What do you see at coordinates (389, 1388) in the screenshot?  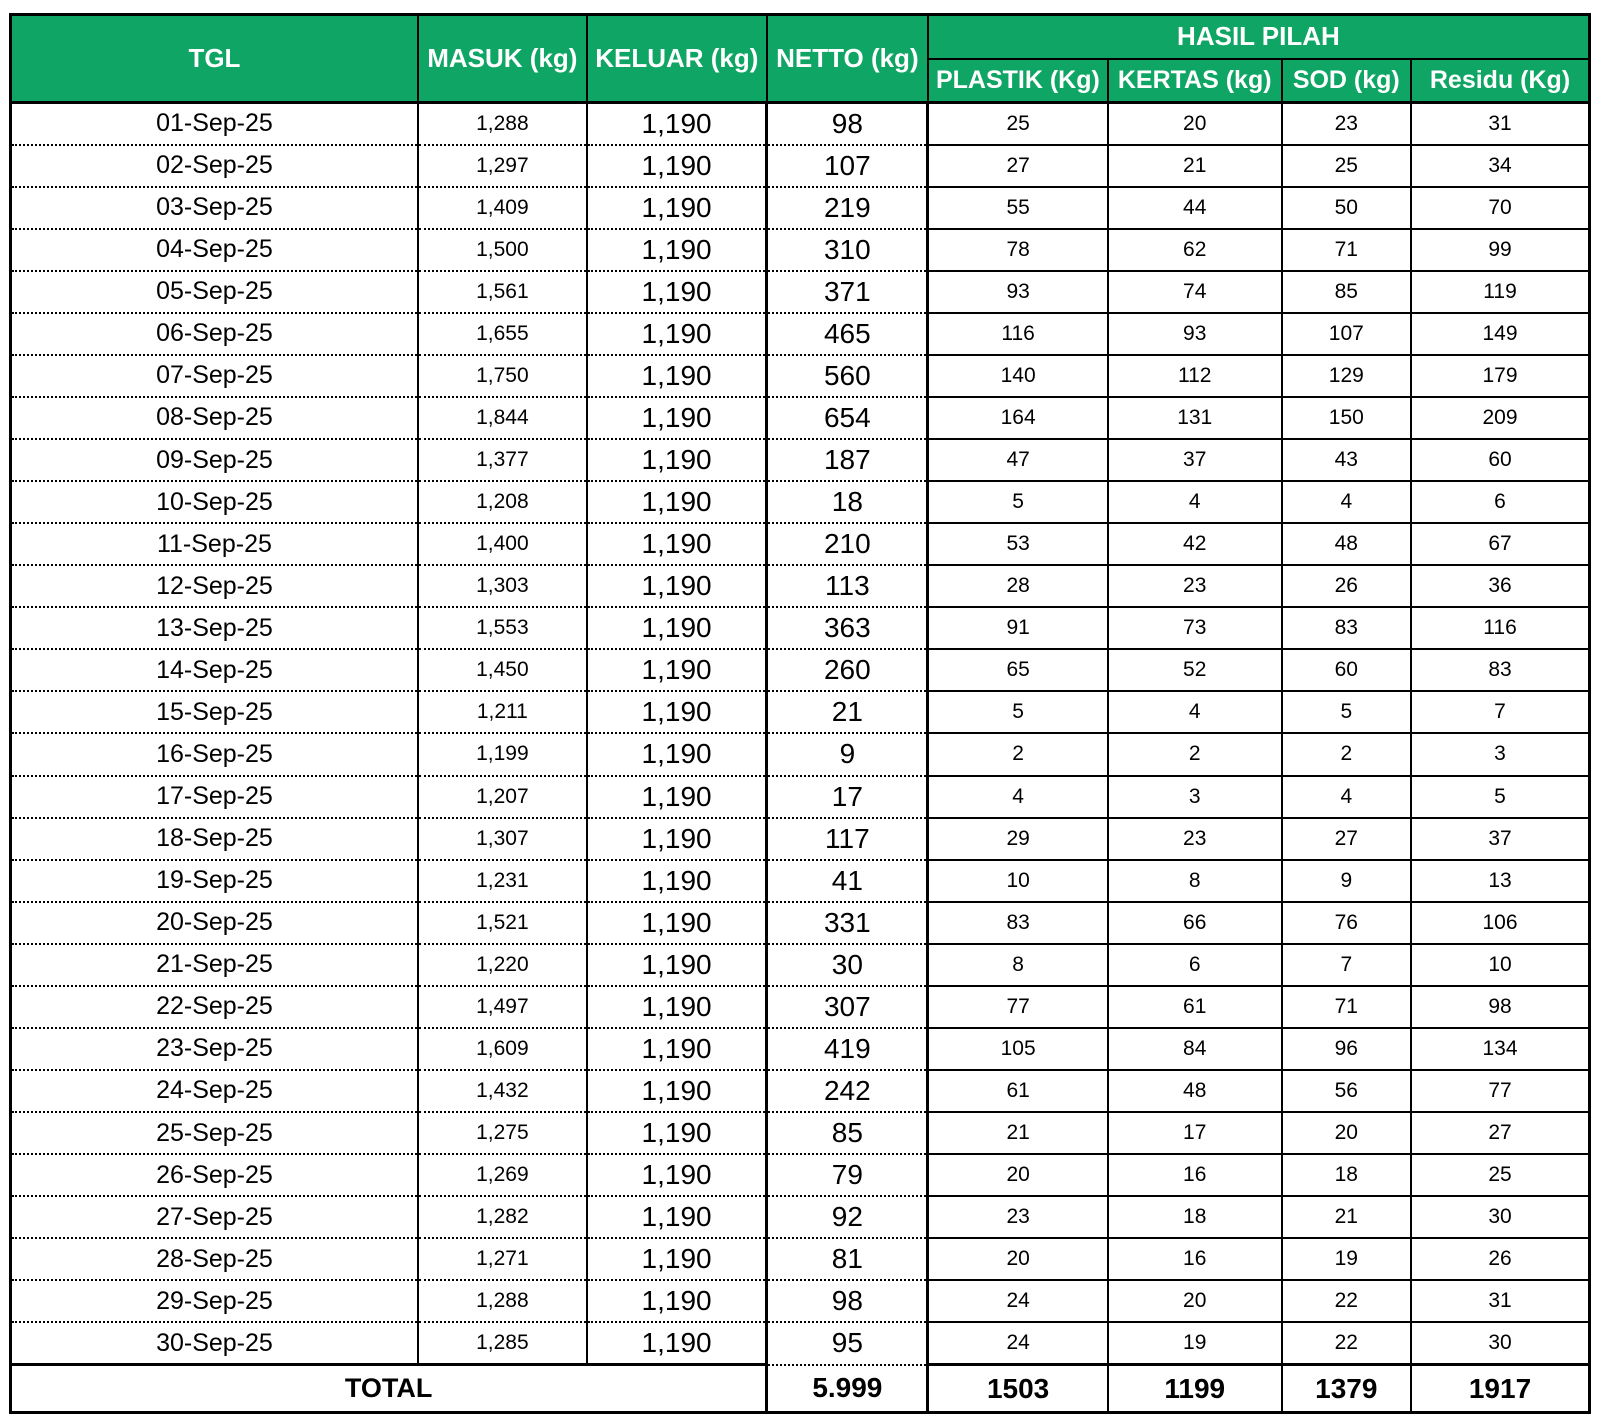 I see `total-label: TOTAL` at bounding box center [389, 1388].